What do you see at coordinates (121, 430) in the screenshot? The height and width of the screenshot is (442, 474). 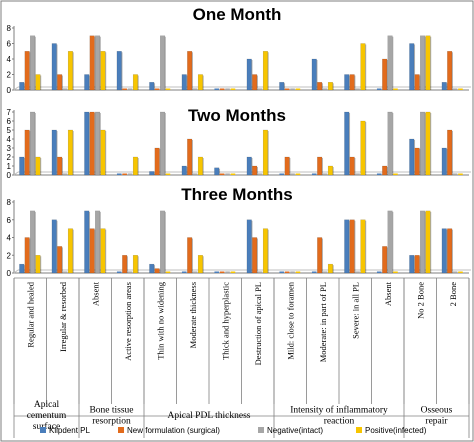 I see `legend-swatch` at bounding box center [121, 430].